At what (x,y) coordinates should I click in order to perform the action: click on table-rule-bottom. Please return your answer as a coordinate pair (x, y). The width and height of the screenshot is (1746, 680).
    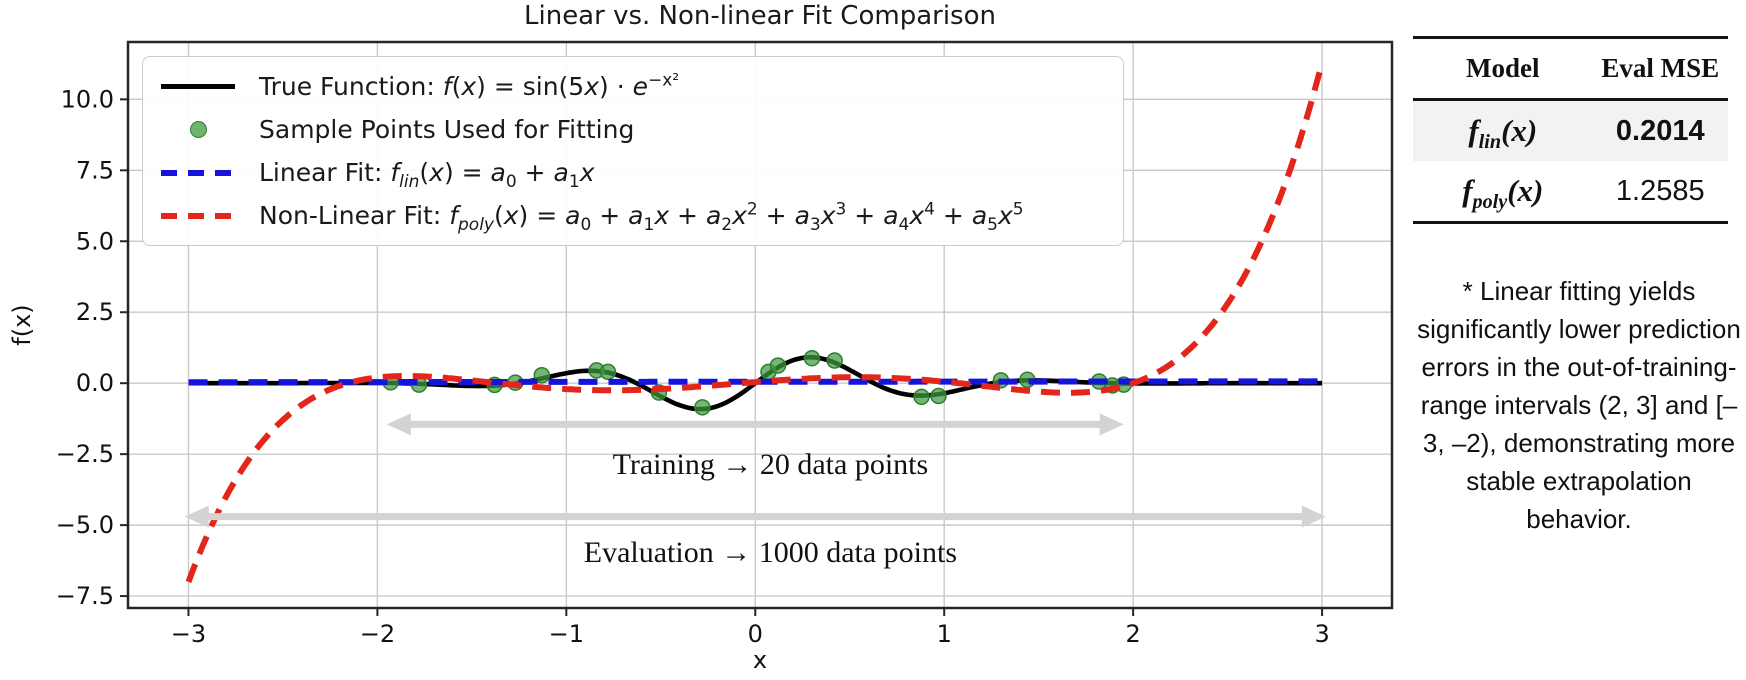
    Looking at the image, I should click on (1570, 222).